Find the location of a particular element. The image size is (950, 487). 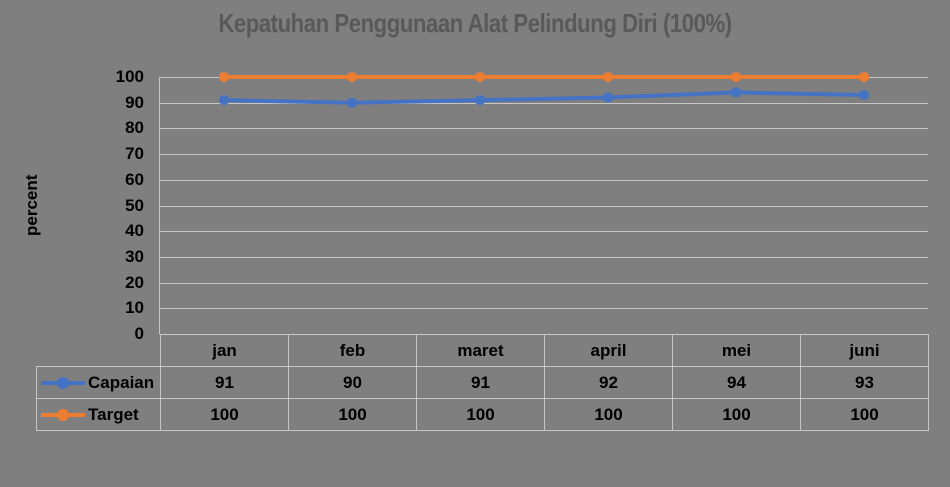

y-tick-label: 10 is located at coordinates (134, 308).